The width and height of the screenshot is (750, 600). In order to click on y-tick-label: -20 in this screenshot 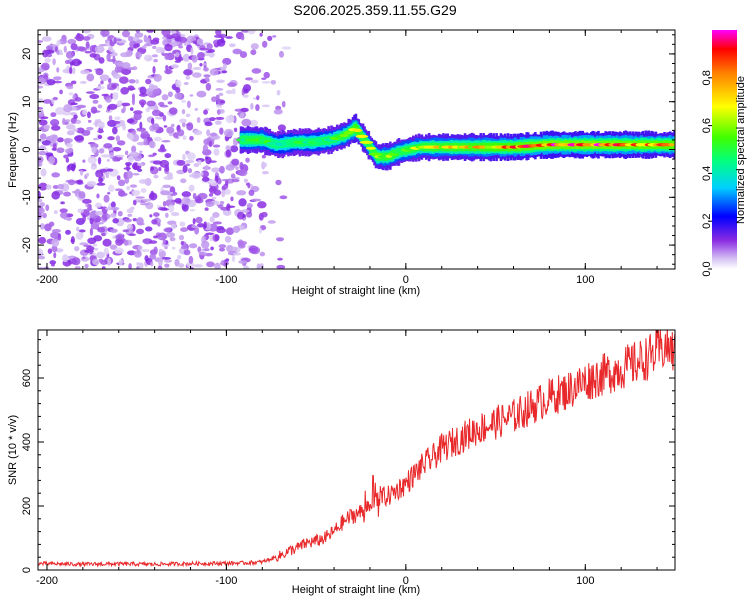, I will do `click(27, 245)`.